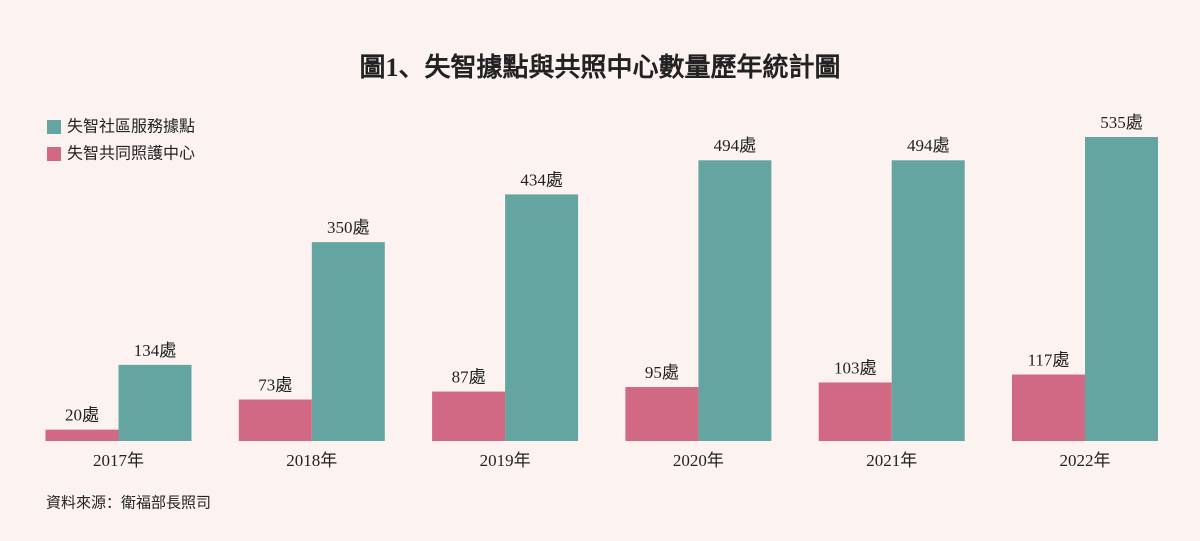 The width and height of the screenshot is (1200, 541). Describe the element at coordinates (891, 460) in the screenshot. I see `x-tick-label: 2021年` at that location.